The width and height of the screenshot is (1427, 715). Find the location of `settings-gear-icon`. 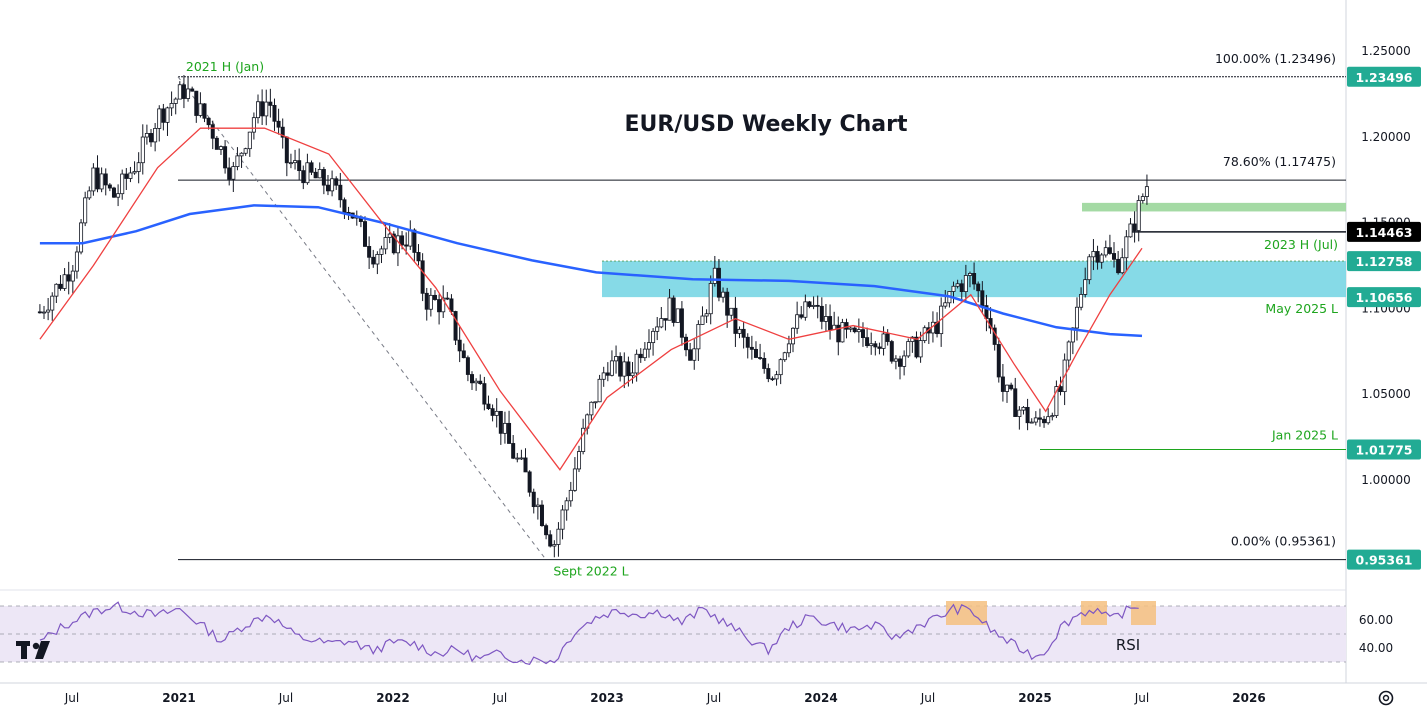

settings-gear-icon is located at coordinates (1386, 698).